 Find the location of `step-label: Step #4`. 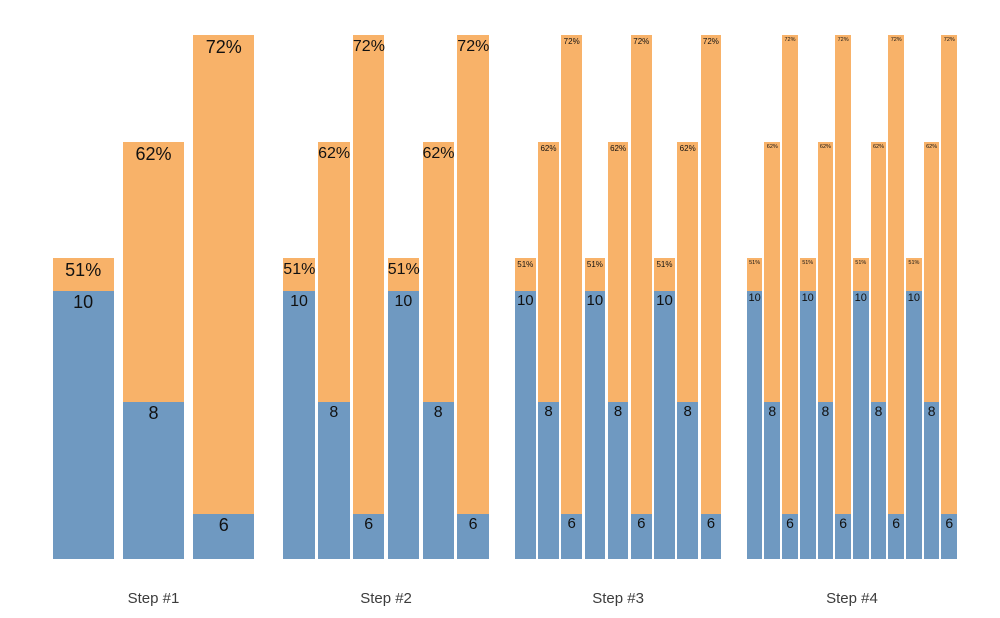

step-label: Step #4 is located at coordinates (852, 598).